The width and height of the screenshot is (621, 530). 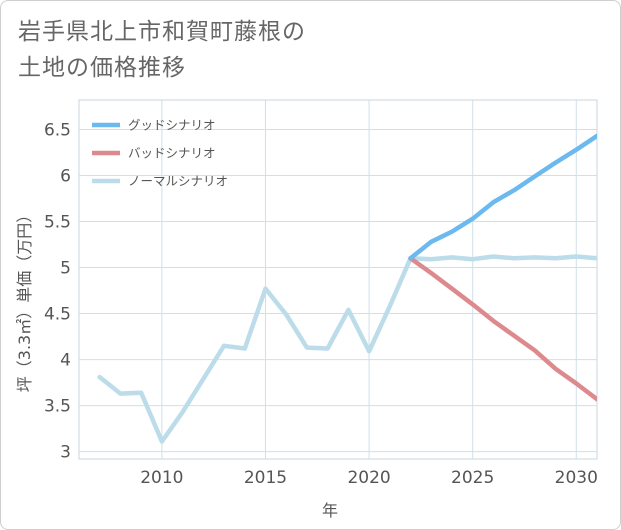 What do you see at coordinates (172, 153) in the screenshot?
I see `legend-label: バッドシナリオ` at bounding box center [172, 153].